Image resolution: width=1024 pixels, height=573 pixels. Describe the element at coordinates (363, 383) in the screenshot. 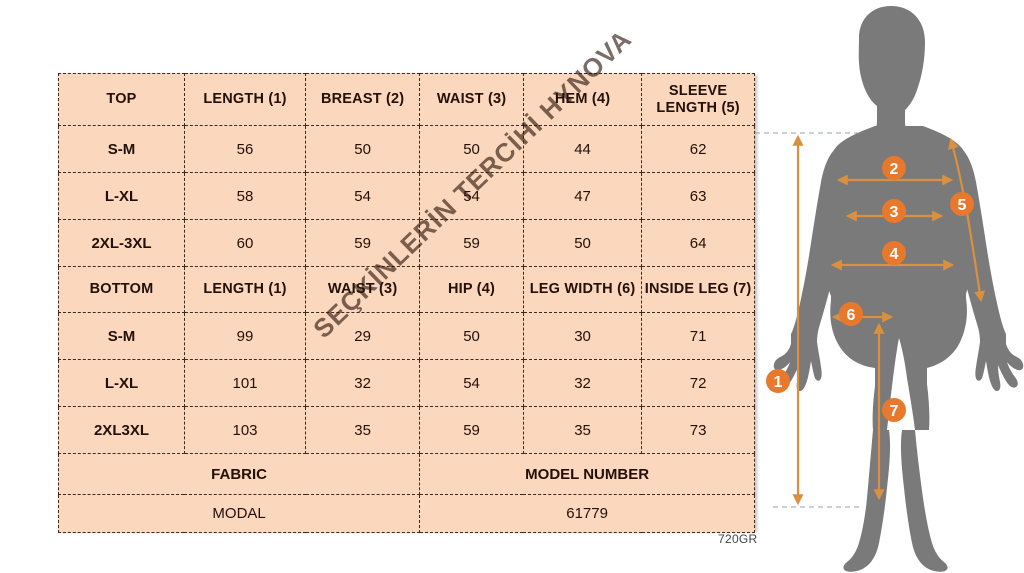

I see `cell-bottom-l-xl-waist: 32` at that location.